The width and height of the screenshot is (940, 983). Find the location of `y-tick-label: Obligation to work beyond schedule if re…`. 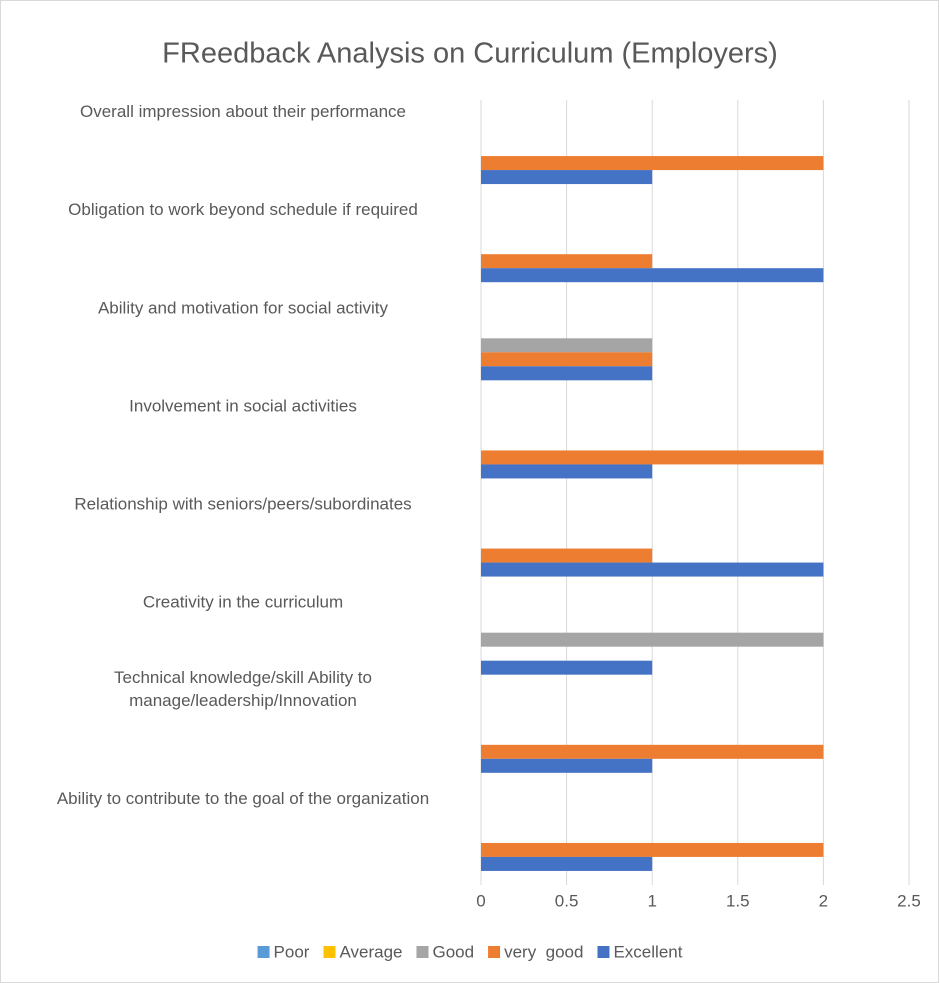

y-tick-label: Obligation to work beyond schedule if re… is located at coordinates (243, 210).